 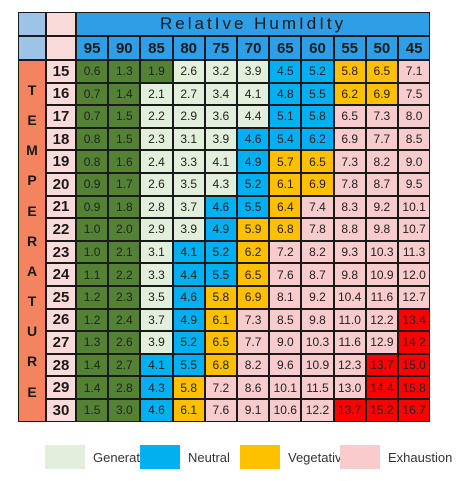 I want to click on heatmap-cell: 8.2, so click(x=317, y=252).